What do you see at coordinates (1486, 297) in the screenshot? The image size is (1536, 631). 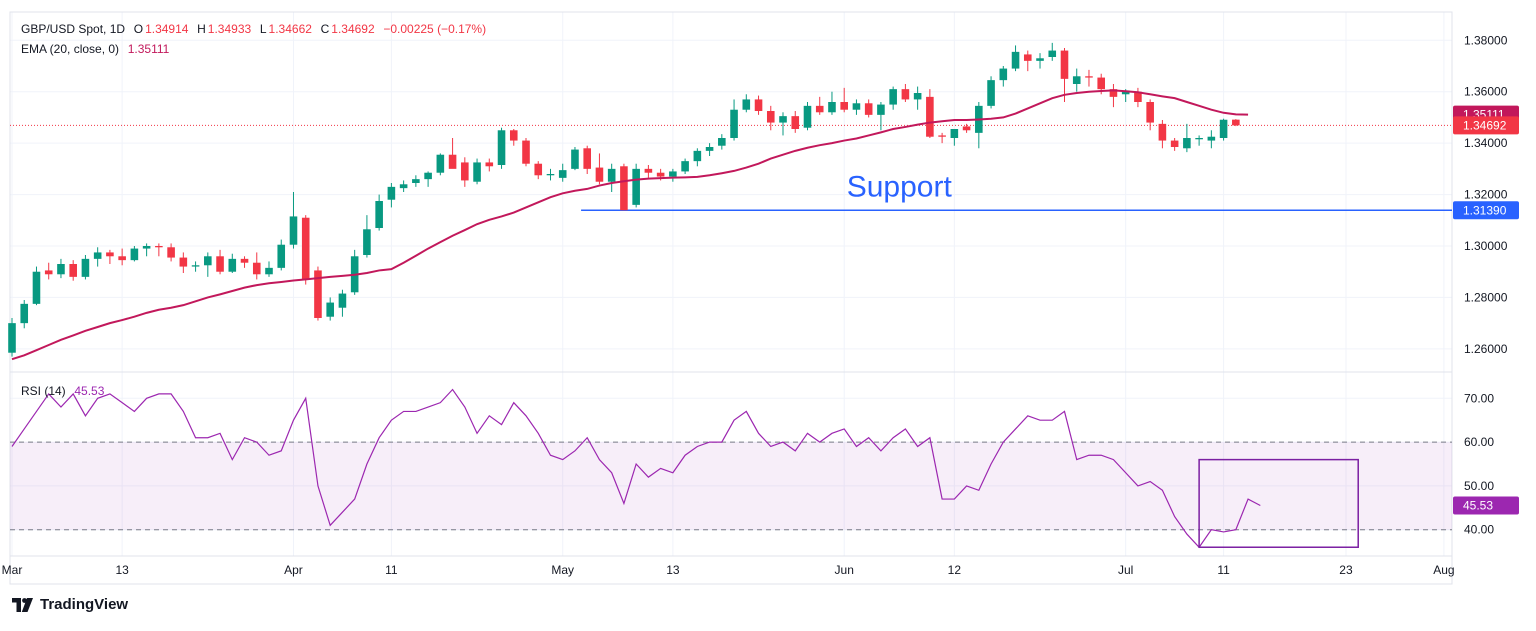 I see `price-tick-label: 1.28000` at bounding box center [1486, 297].